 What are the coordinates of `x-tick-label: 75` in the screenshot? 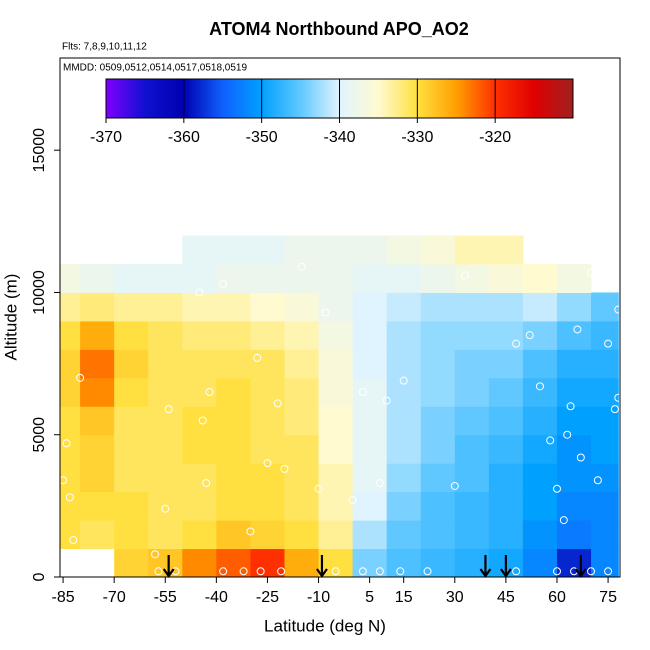 It's located at (608, 597).